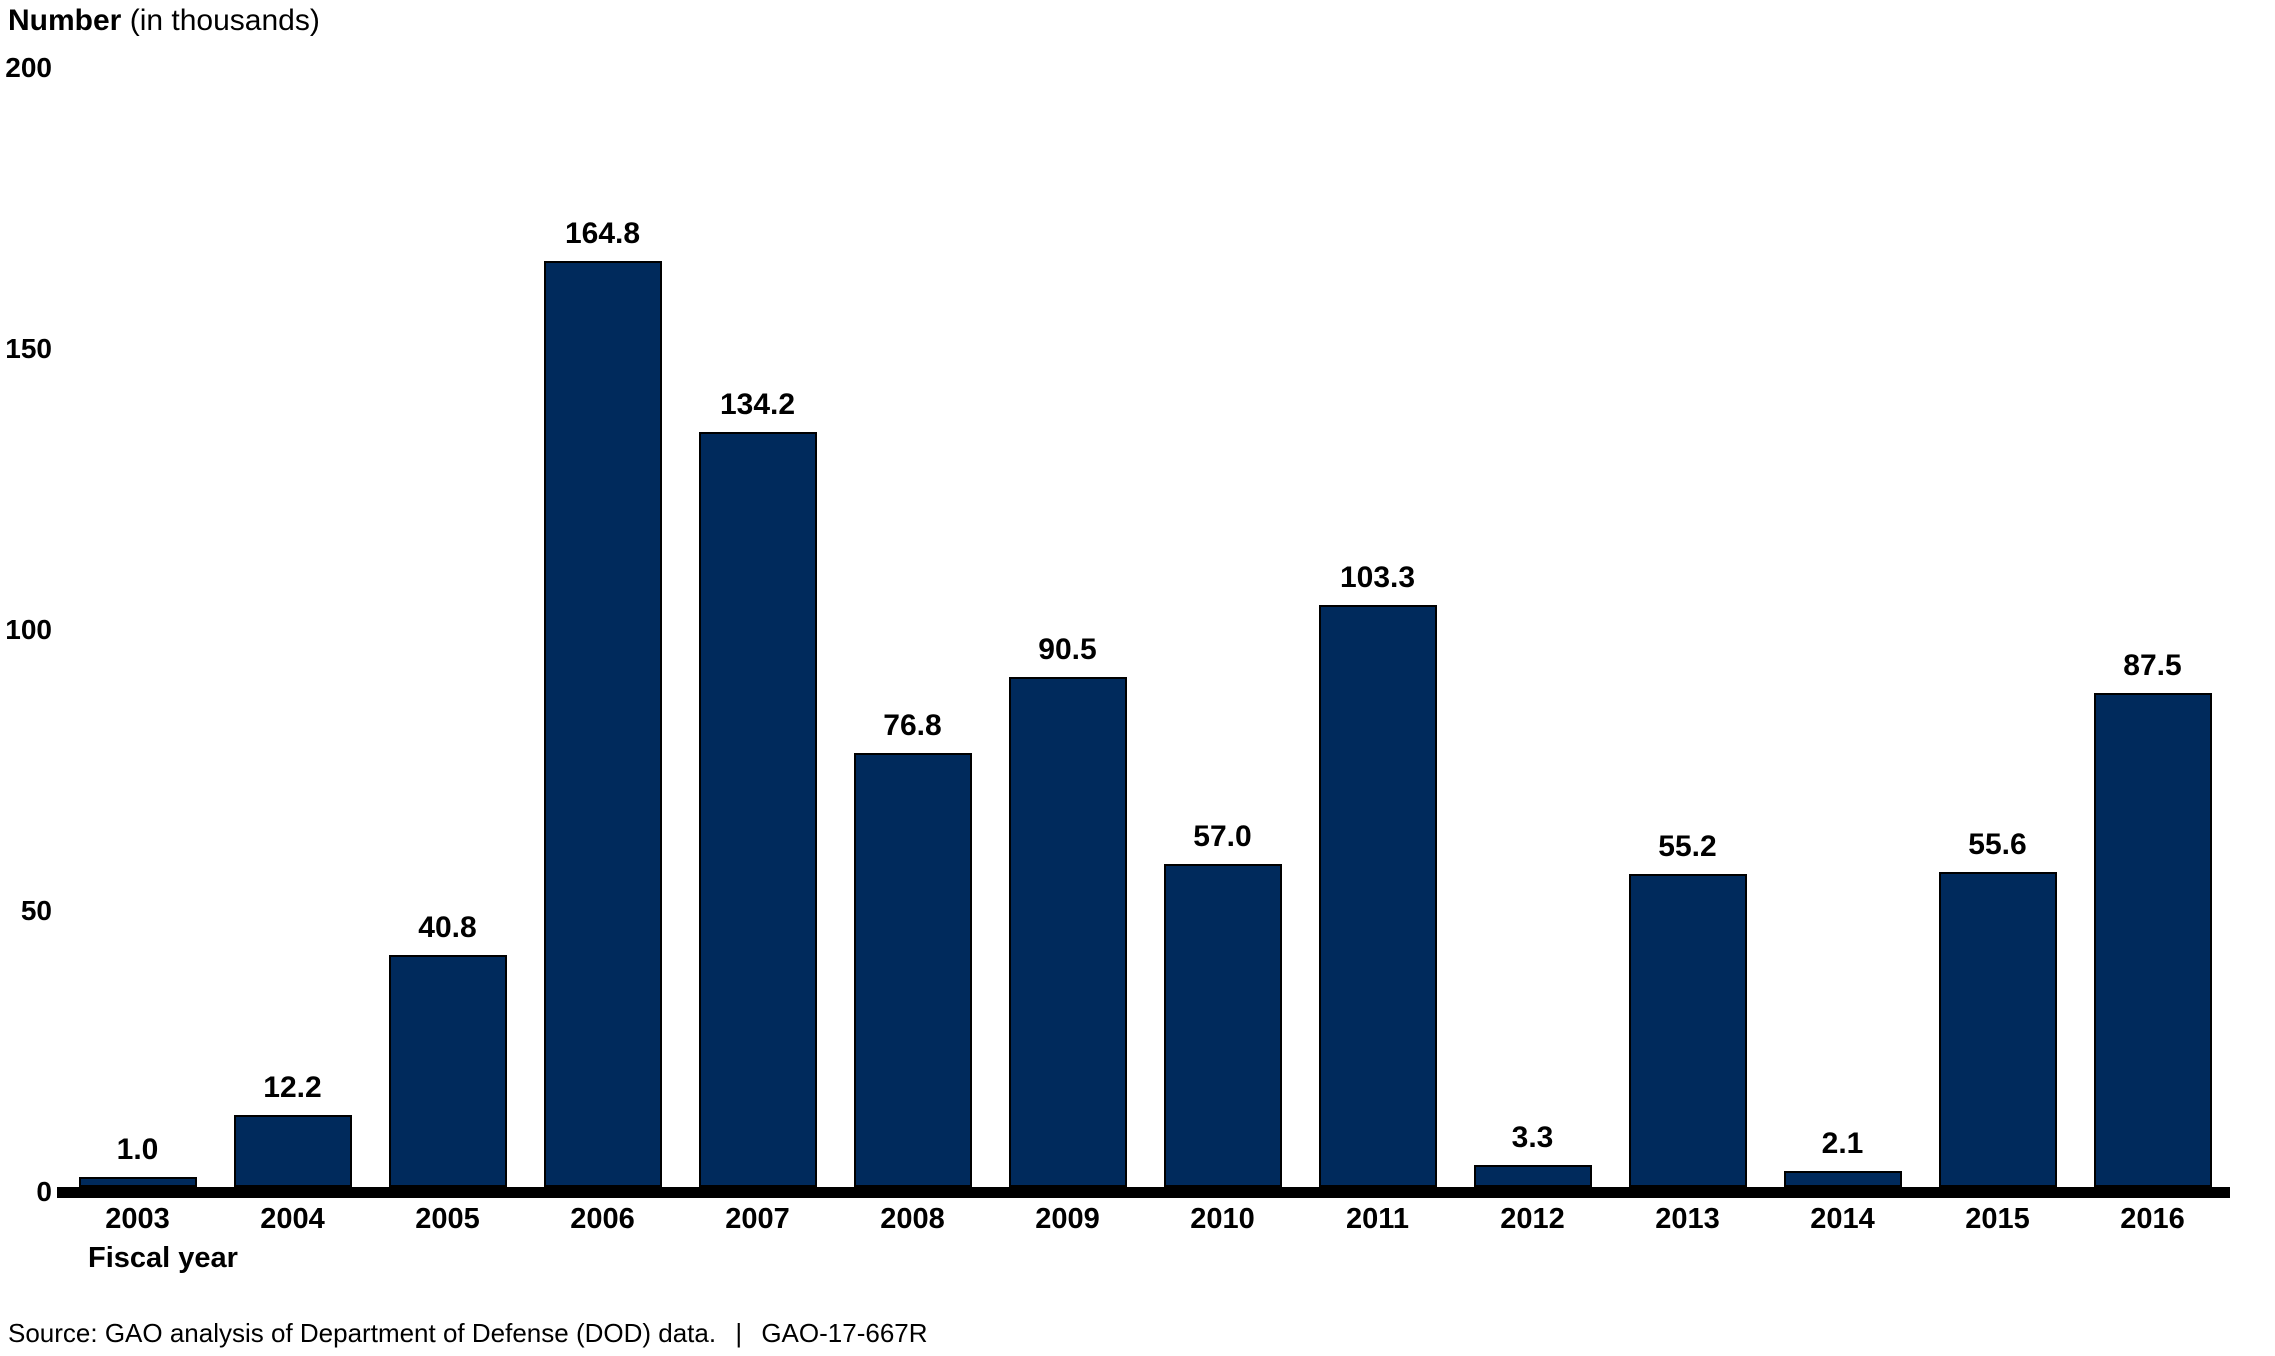  Describe the element at coordinates (1222, 1219) in the screenshot. I see `x-tick-label: 2010` at that location.